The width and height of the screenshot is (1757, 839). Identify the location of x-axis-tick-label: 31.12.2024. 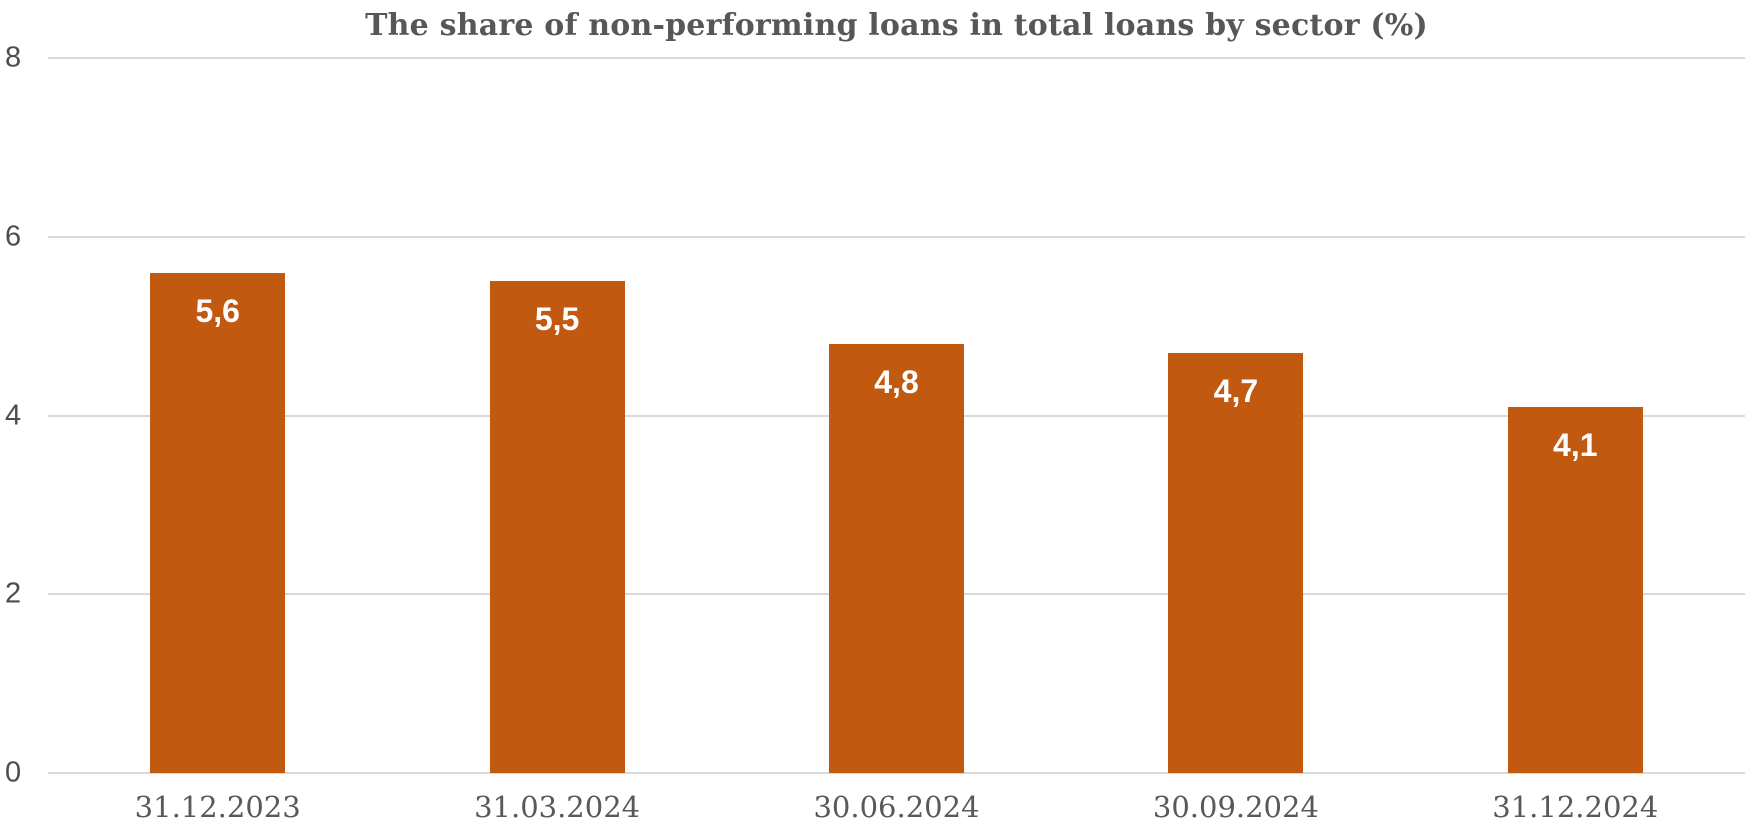
(1575, 807).